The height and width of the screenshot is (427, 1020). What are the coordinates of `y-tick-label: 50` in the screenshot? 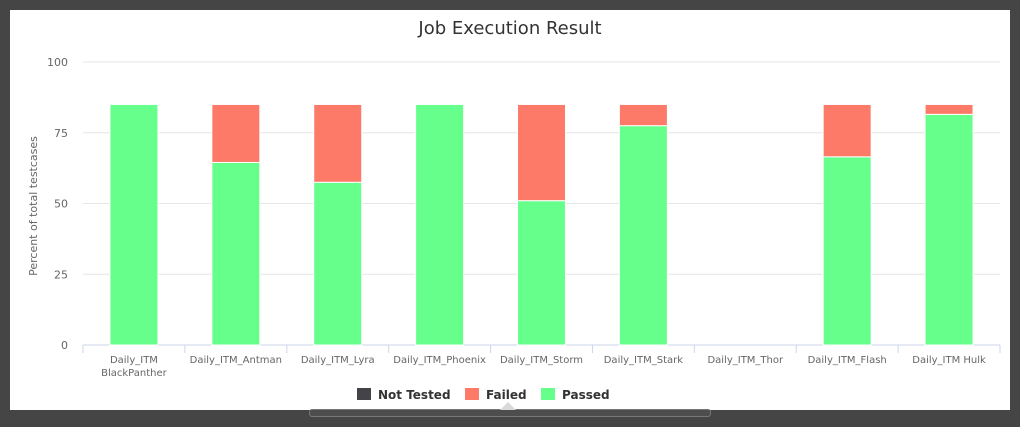 It's located at (61, 204).